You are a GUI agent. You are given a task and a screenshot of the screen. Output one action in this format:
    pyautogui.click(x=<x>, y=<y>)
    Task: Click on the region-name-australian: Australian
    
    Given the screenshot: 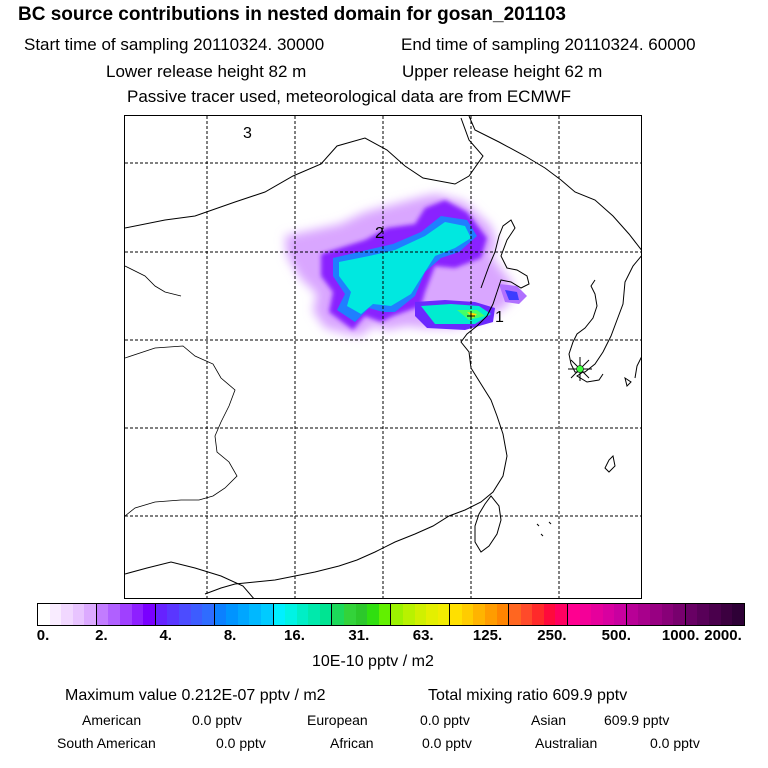 What is the action you would take?
    pyautogui.click(x=566, y=743)
    